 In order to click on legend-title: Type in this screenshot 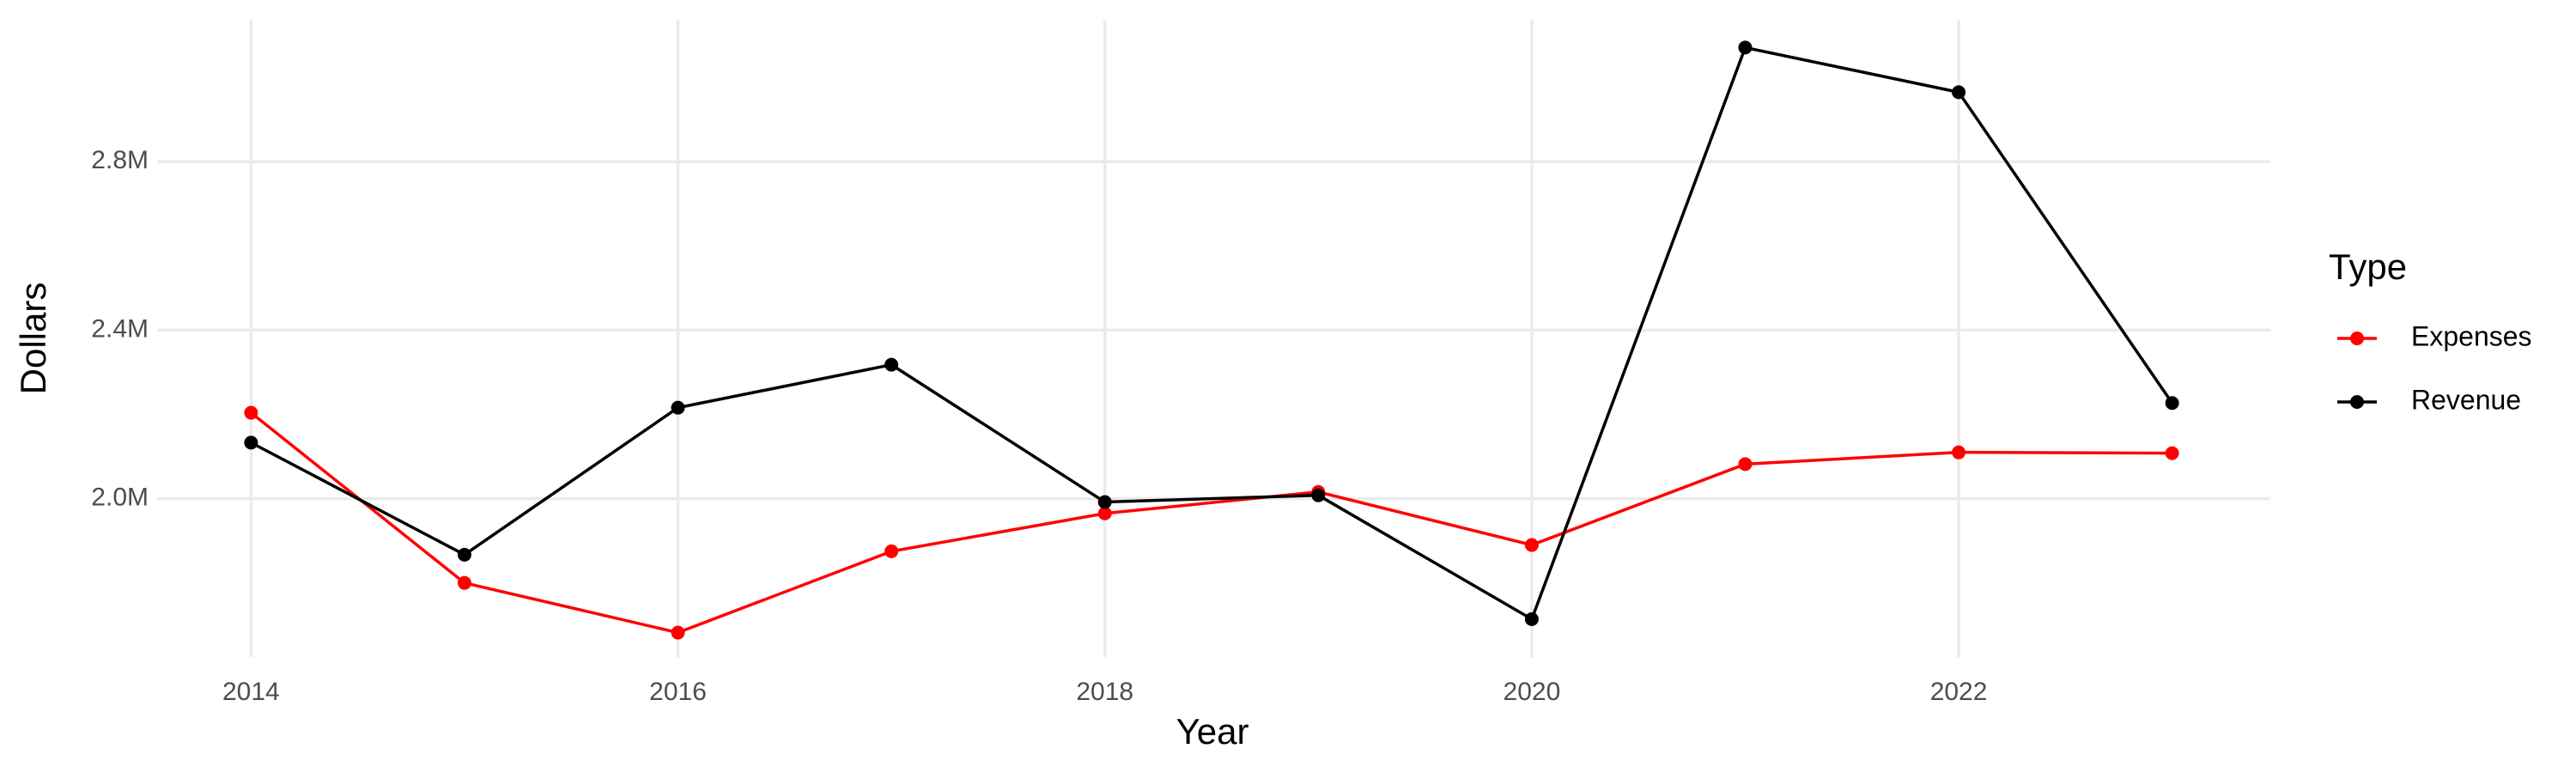, I will do `click(2368, 267)`.